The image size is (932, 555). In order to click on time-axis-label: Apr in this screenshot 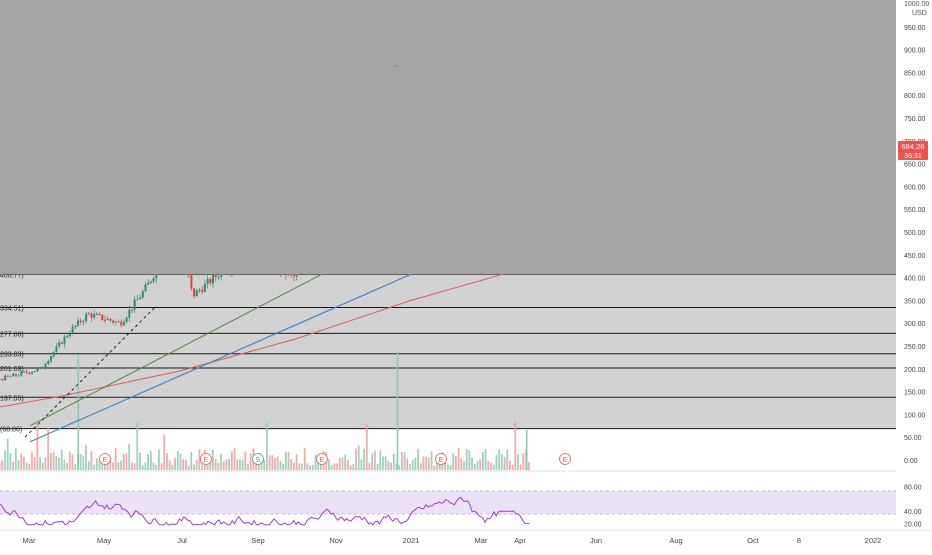, I will do `click(520, 540)`.